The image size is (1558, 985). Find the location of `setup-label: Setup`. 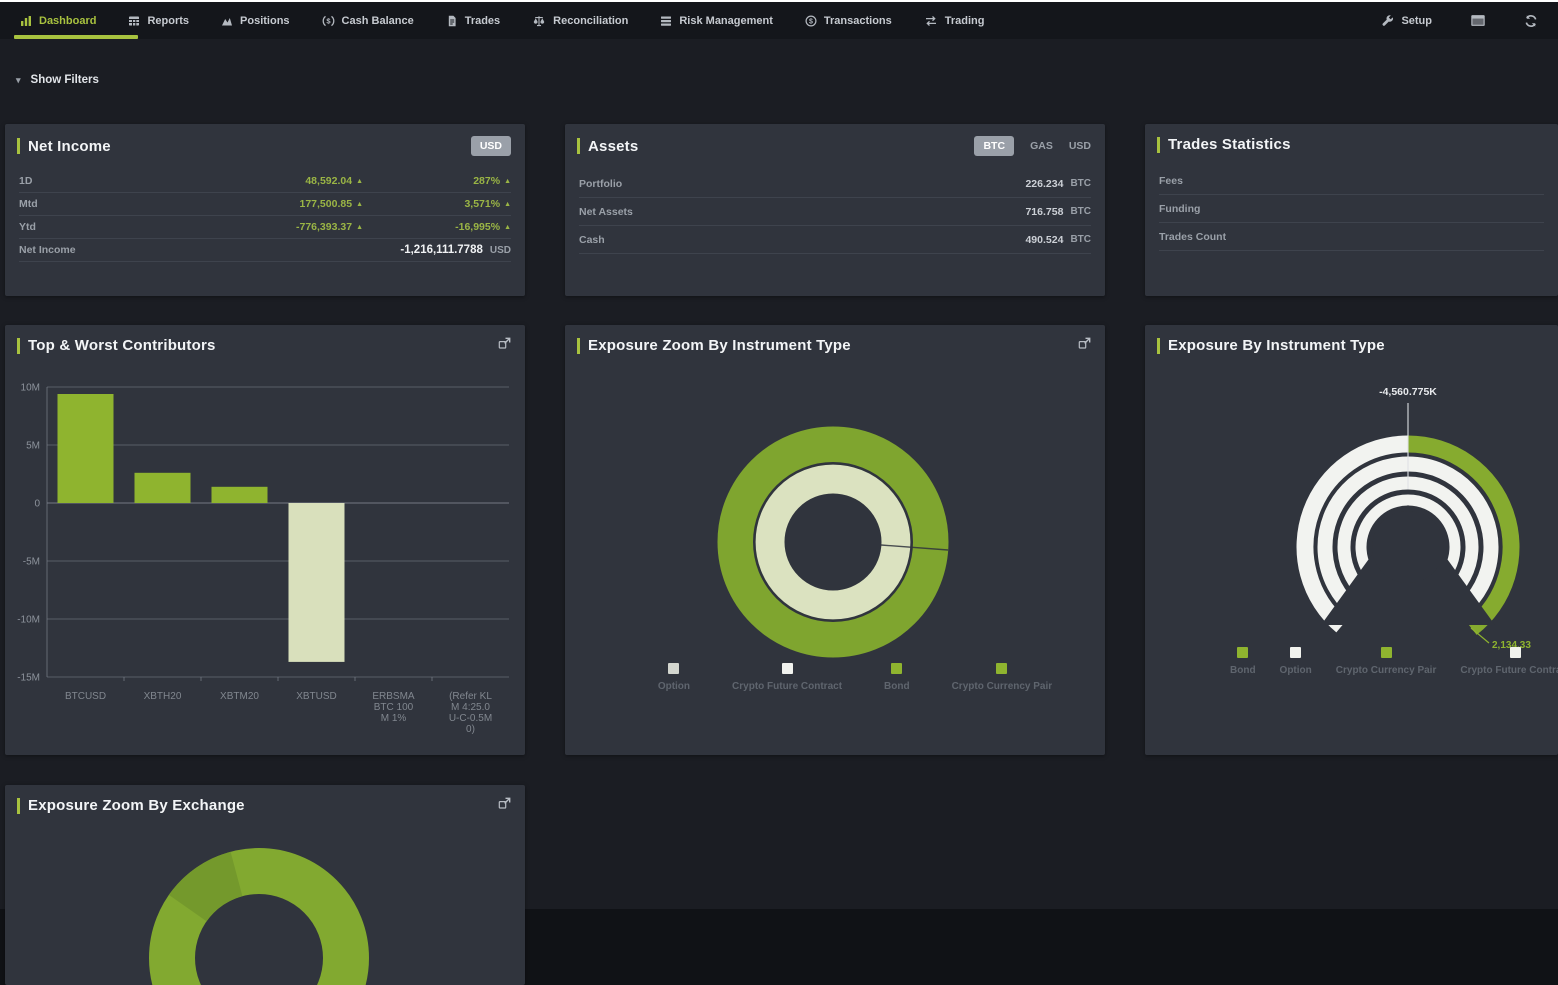

setup-label: Setup is located at coordinates (1416, 21).